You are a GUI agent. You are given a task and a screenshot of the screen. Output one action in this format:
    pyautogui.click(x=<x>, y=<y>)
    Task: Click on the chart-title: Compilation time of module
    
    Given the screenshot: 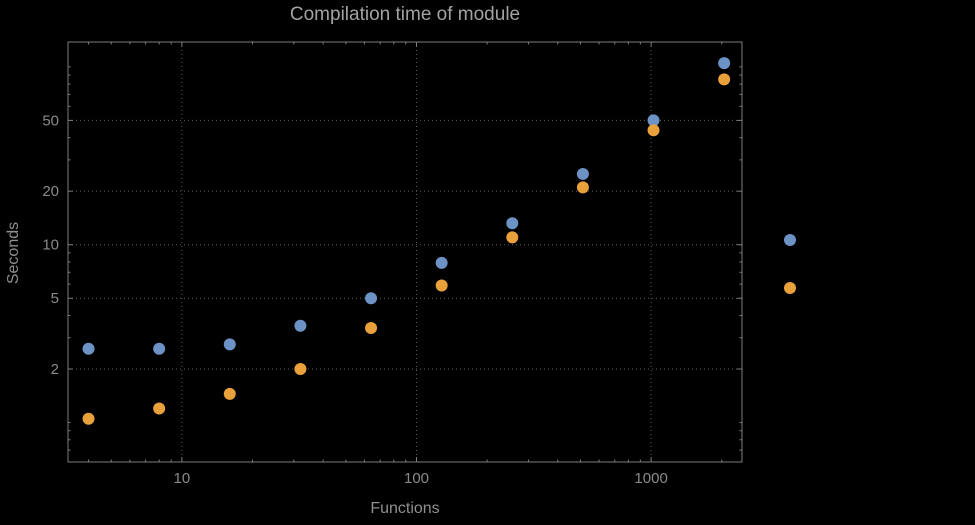 What is the action you would take?
    pyautogui.click(x=405, y=14)
    